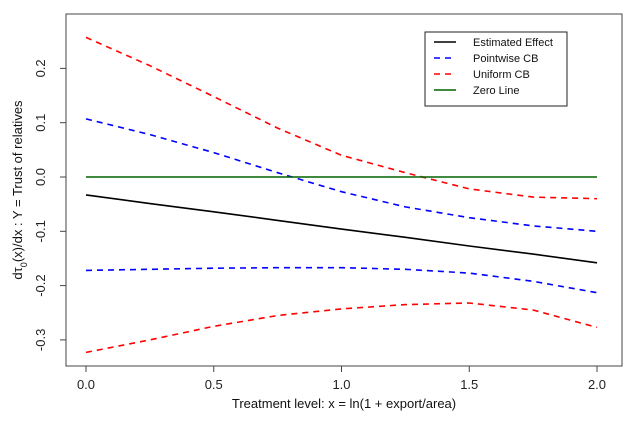  I want to click on series-line-uniform-cb, so click(341, 328).